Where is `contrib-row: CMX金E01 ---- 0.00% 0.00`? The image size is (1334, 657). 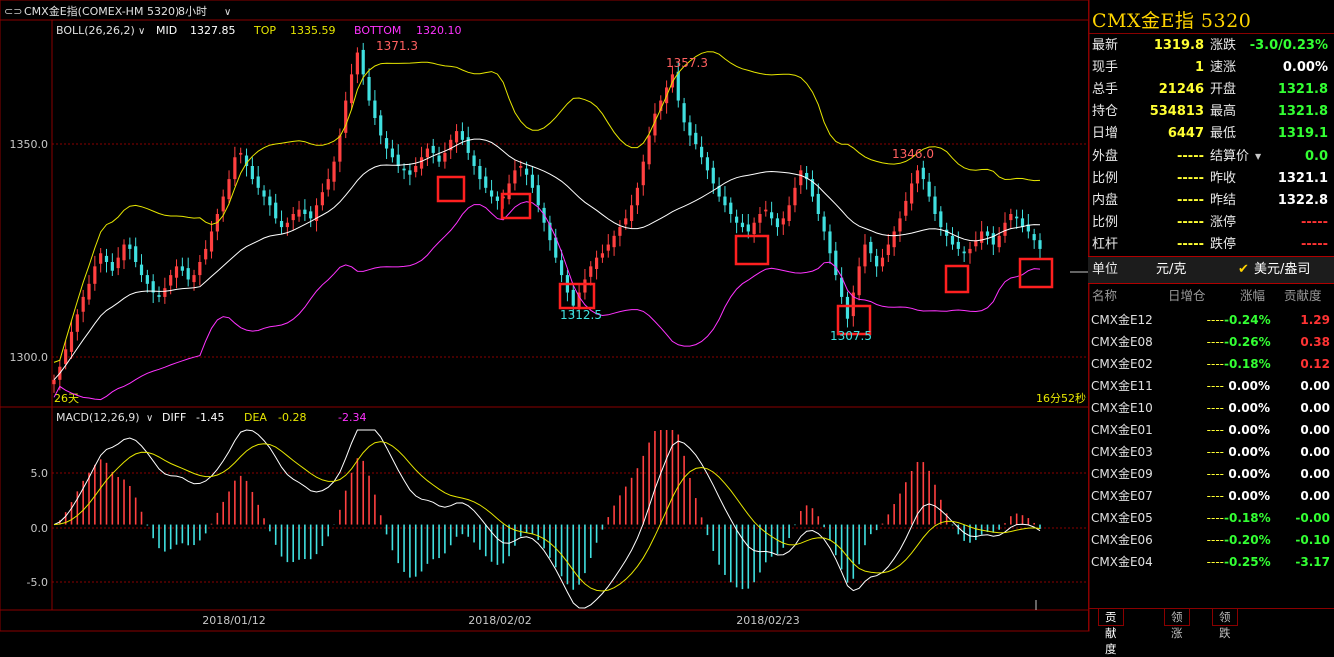 contrib-row: CMX金E01 ---- 0.00% 0.00 is located at coordinates (1211, 430).